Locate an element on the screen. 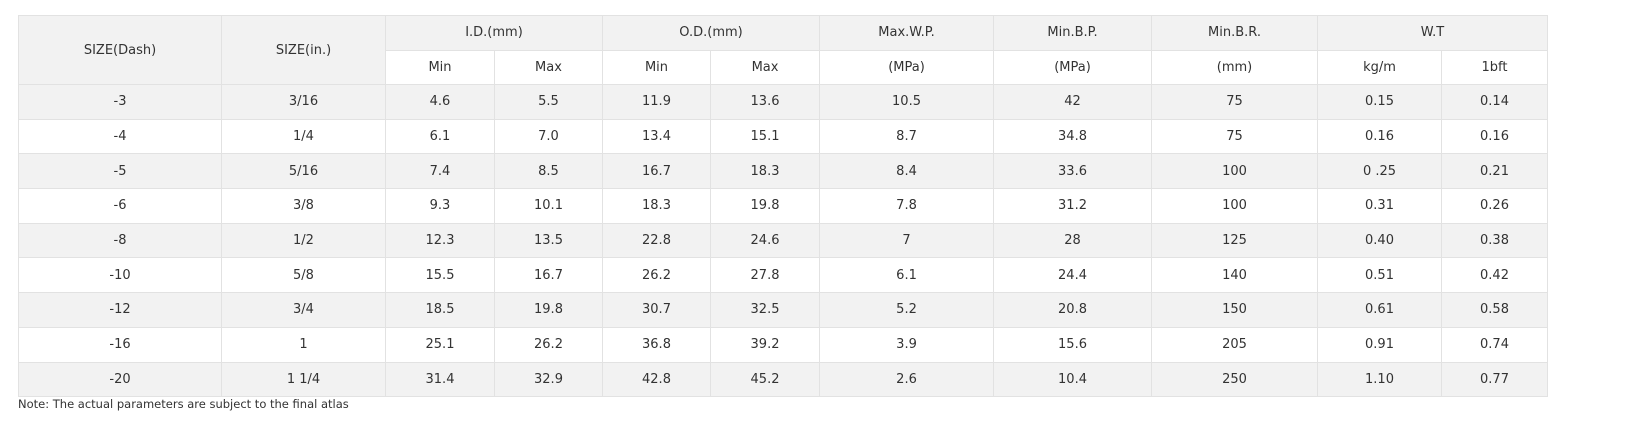  data-cell: 5.5 is located at coordinates (548, 102).